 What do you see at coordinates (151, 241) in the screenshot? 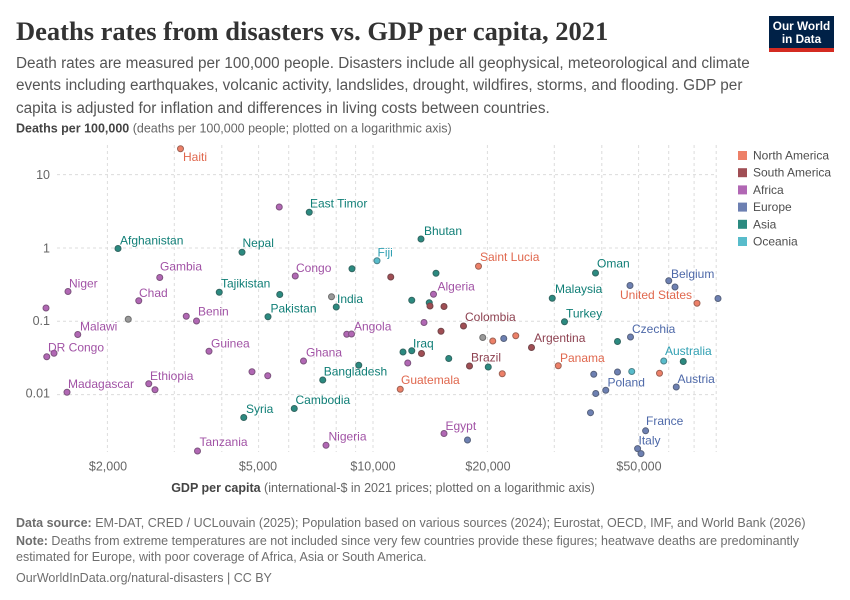
I see `svg-text: Afghanistan` at bounding box center [151, 241].